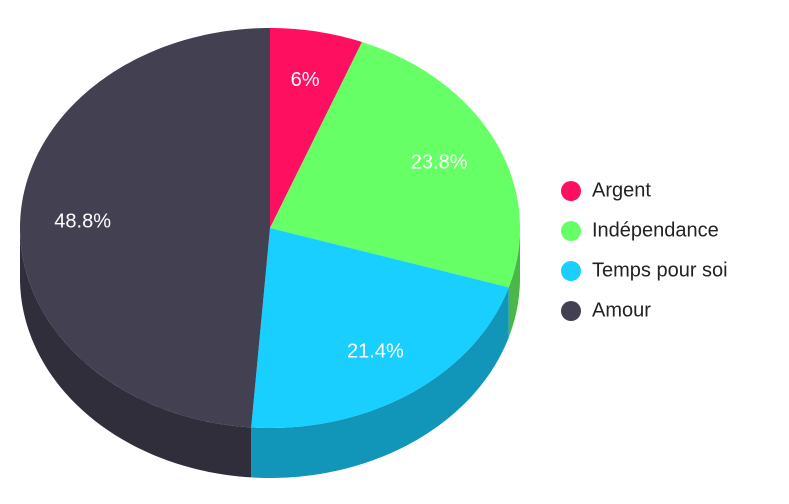  What do you see at coordinates (82, 222) in the screenshot?
I see `data-label: 48.8%` at bounding box center [82, 222].